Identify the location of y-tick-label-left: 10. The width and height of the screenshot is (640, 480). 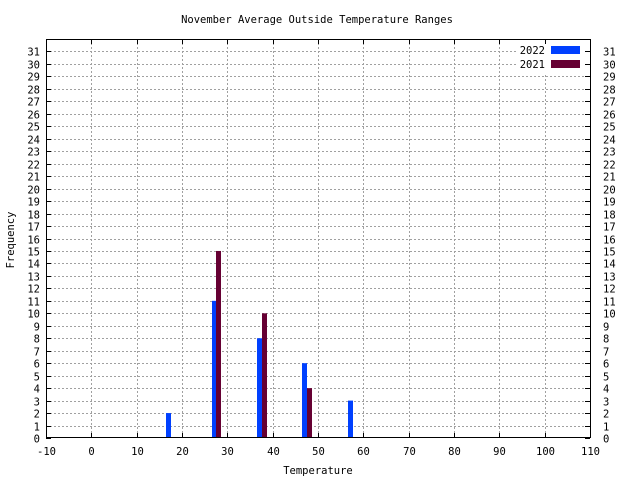
(33, 315).